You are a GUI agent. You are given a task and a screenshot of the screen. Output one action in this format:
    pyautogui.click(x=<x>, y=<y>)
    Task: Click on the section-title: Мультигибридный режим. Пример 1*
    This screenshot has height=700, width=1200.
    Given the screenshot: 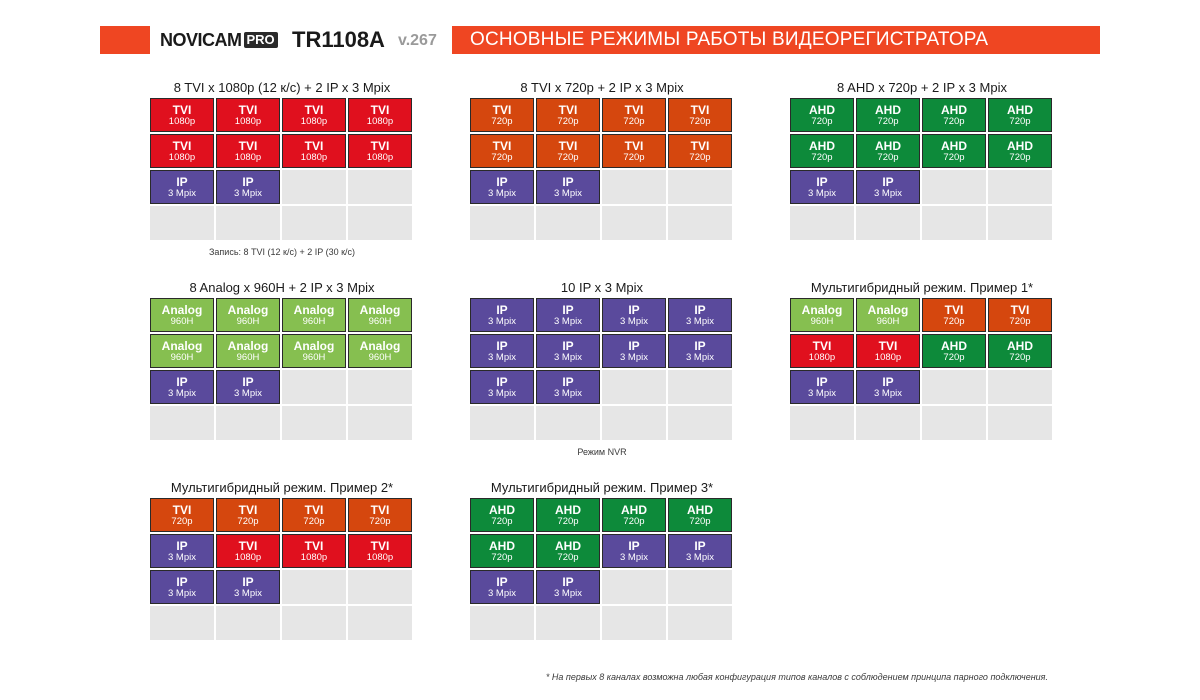 What is the action you would take?
    pyautogui.click(x=922, y=287)
    